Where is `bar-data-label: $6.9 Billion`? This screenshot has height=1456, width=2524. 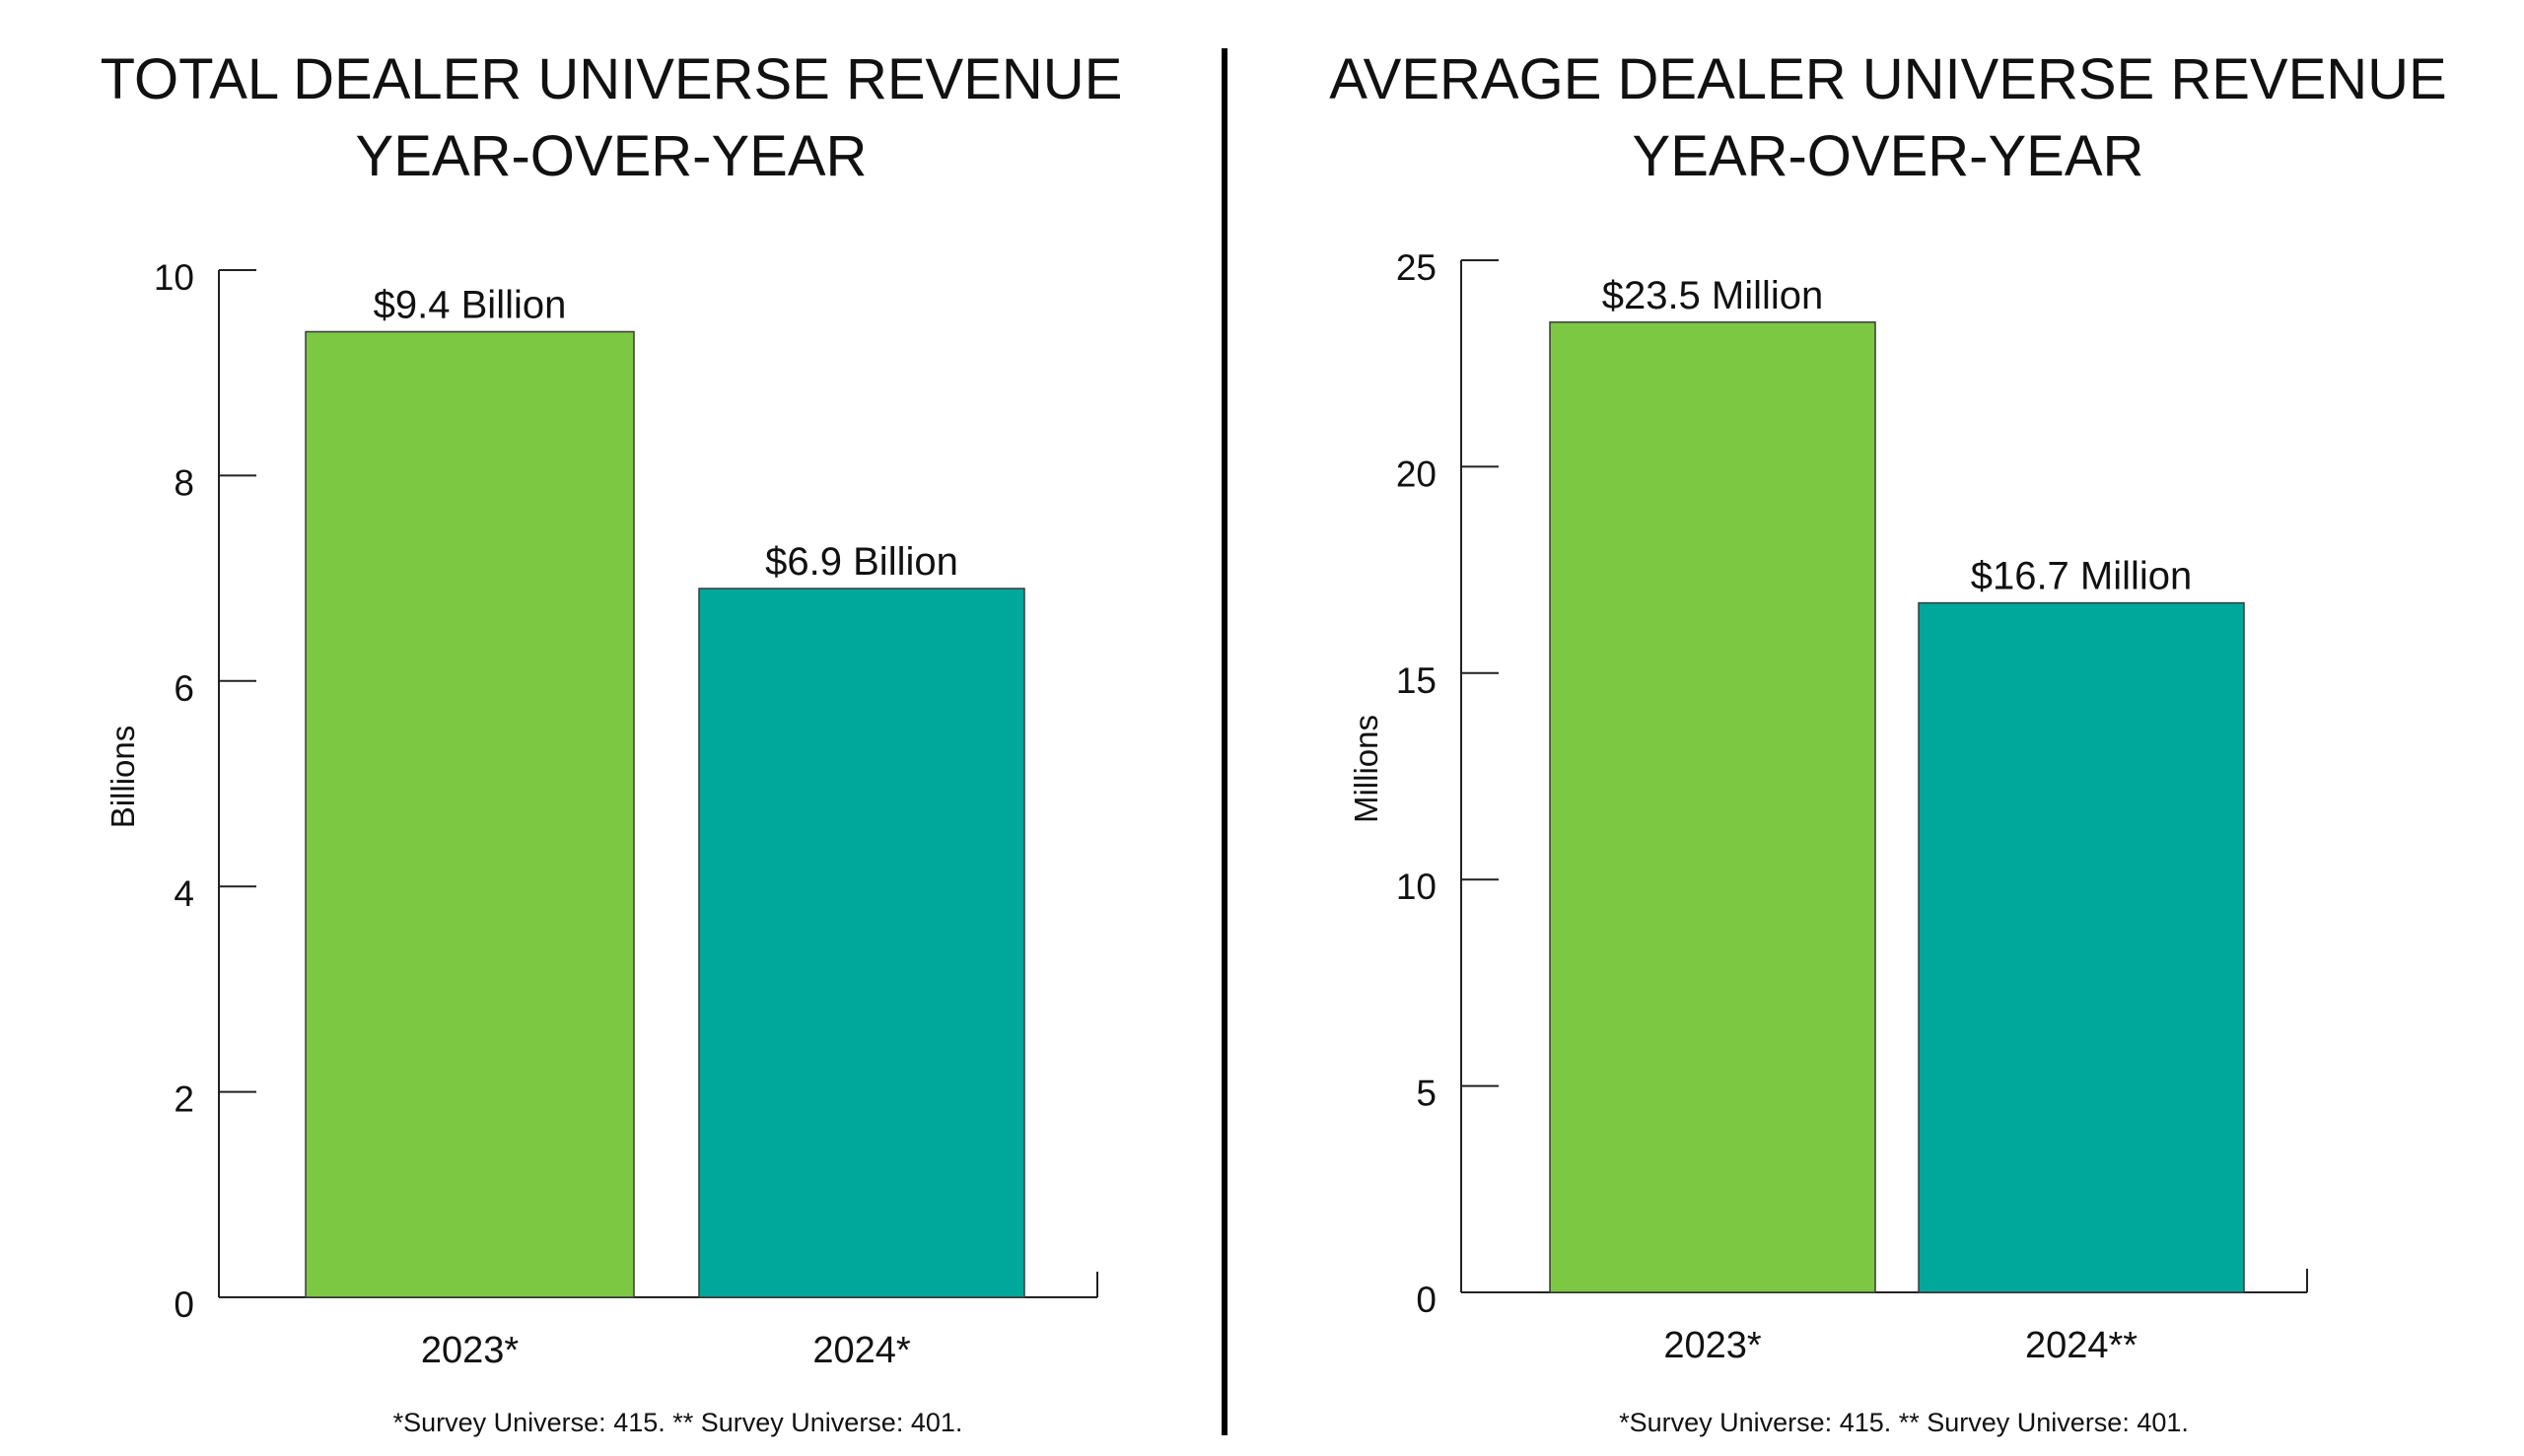 bar-data-label: $6.9 Billion is located at coordinates (862, 562).